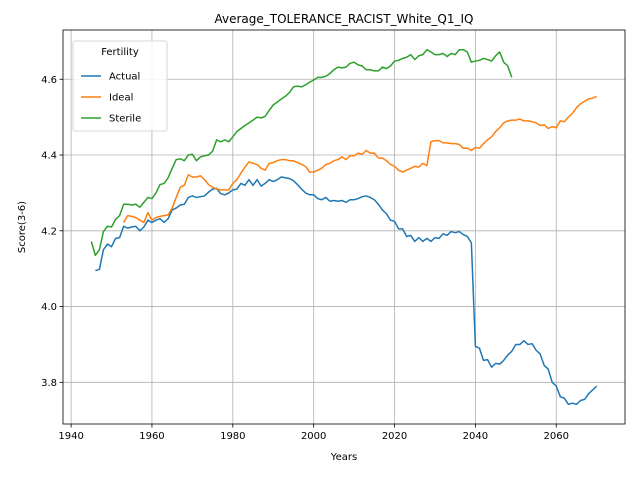  Describe the element at coordinates (475, 436) in the screenshot. I see `x-tick-label: 2040` at that location.